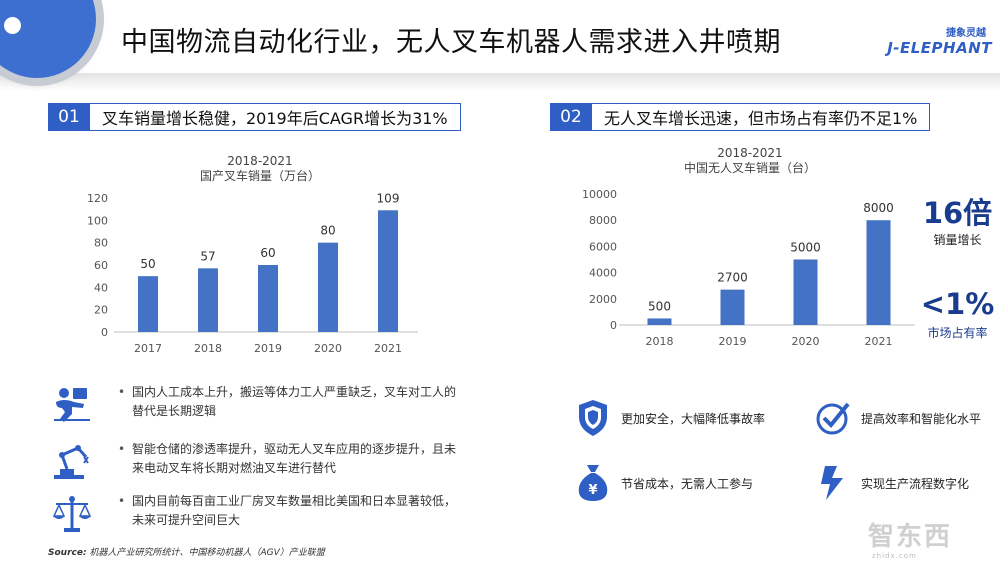 Image resolution: width=1000 pixels, height=579 pixels. What do you see at coordinates (659, 306) in the screenshot?
I see `bar-value-label: 500` at bounding box center [659, 306].